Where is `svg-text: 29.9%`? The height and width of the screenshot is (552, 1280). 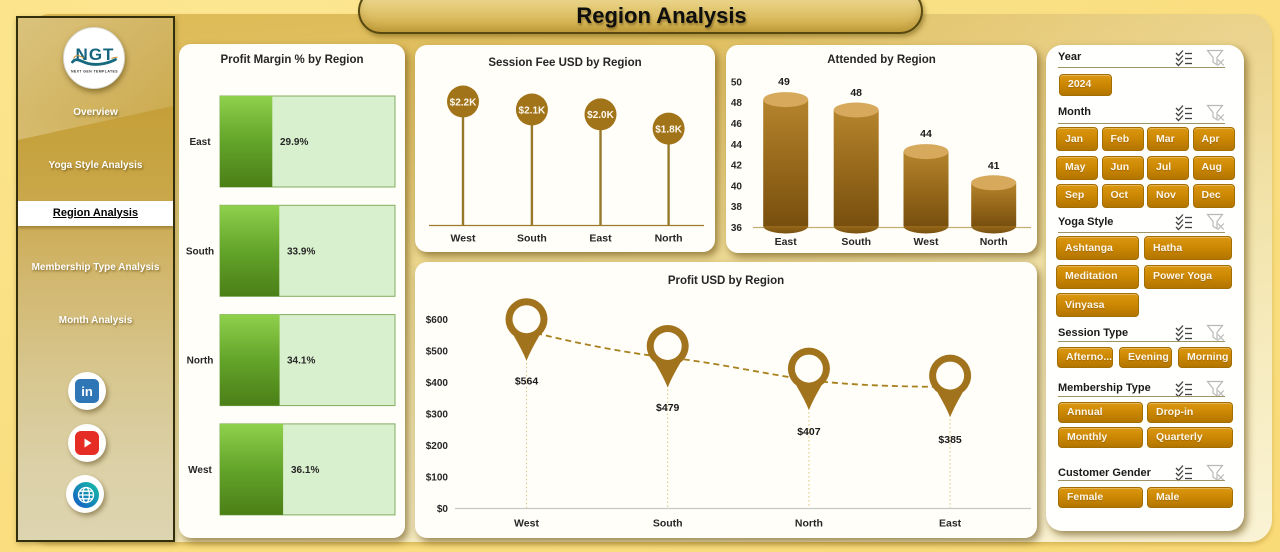
svg-text: 29.9% is located at coordinates (294, 142).